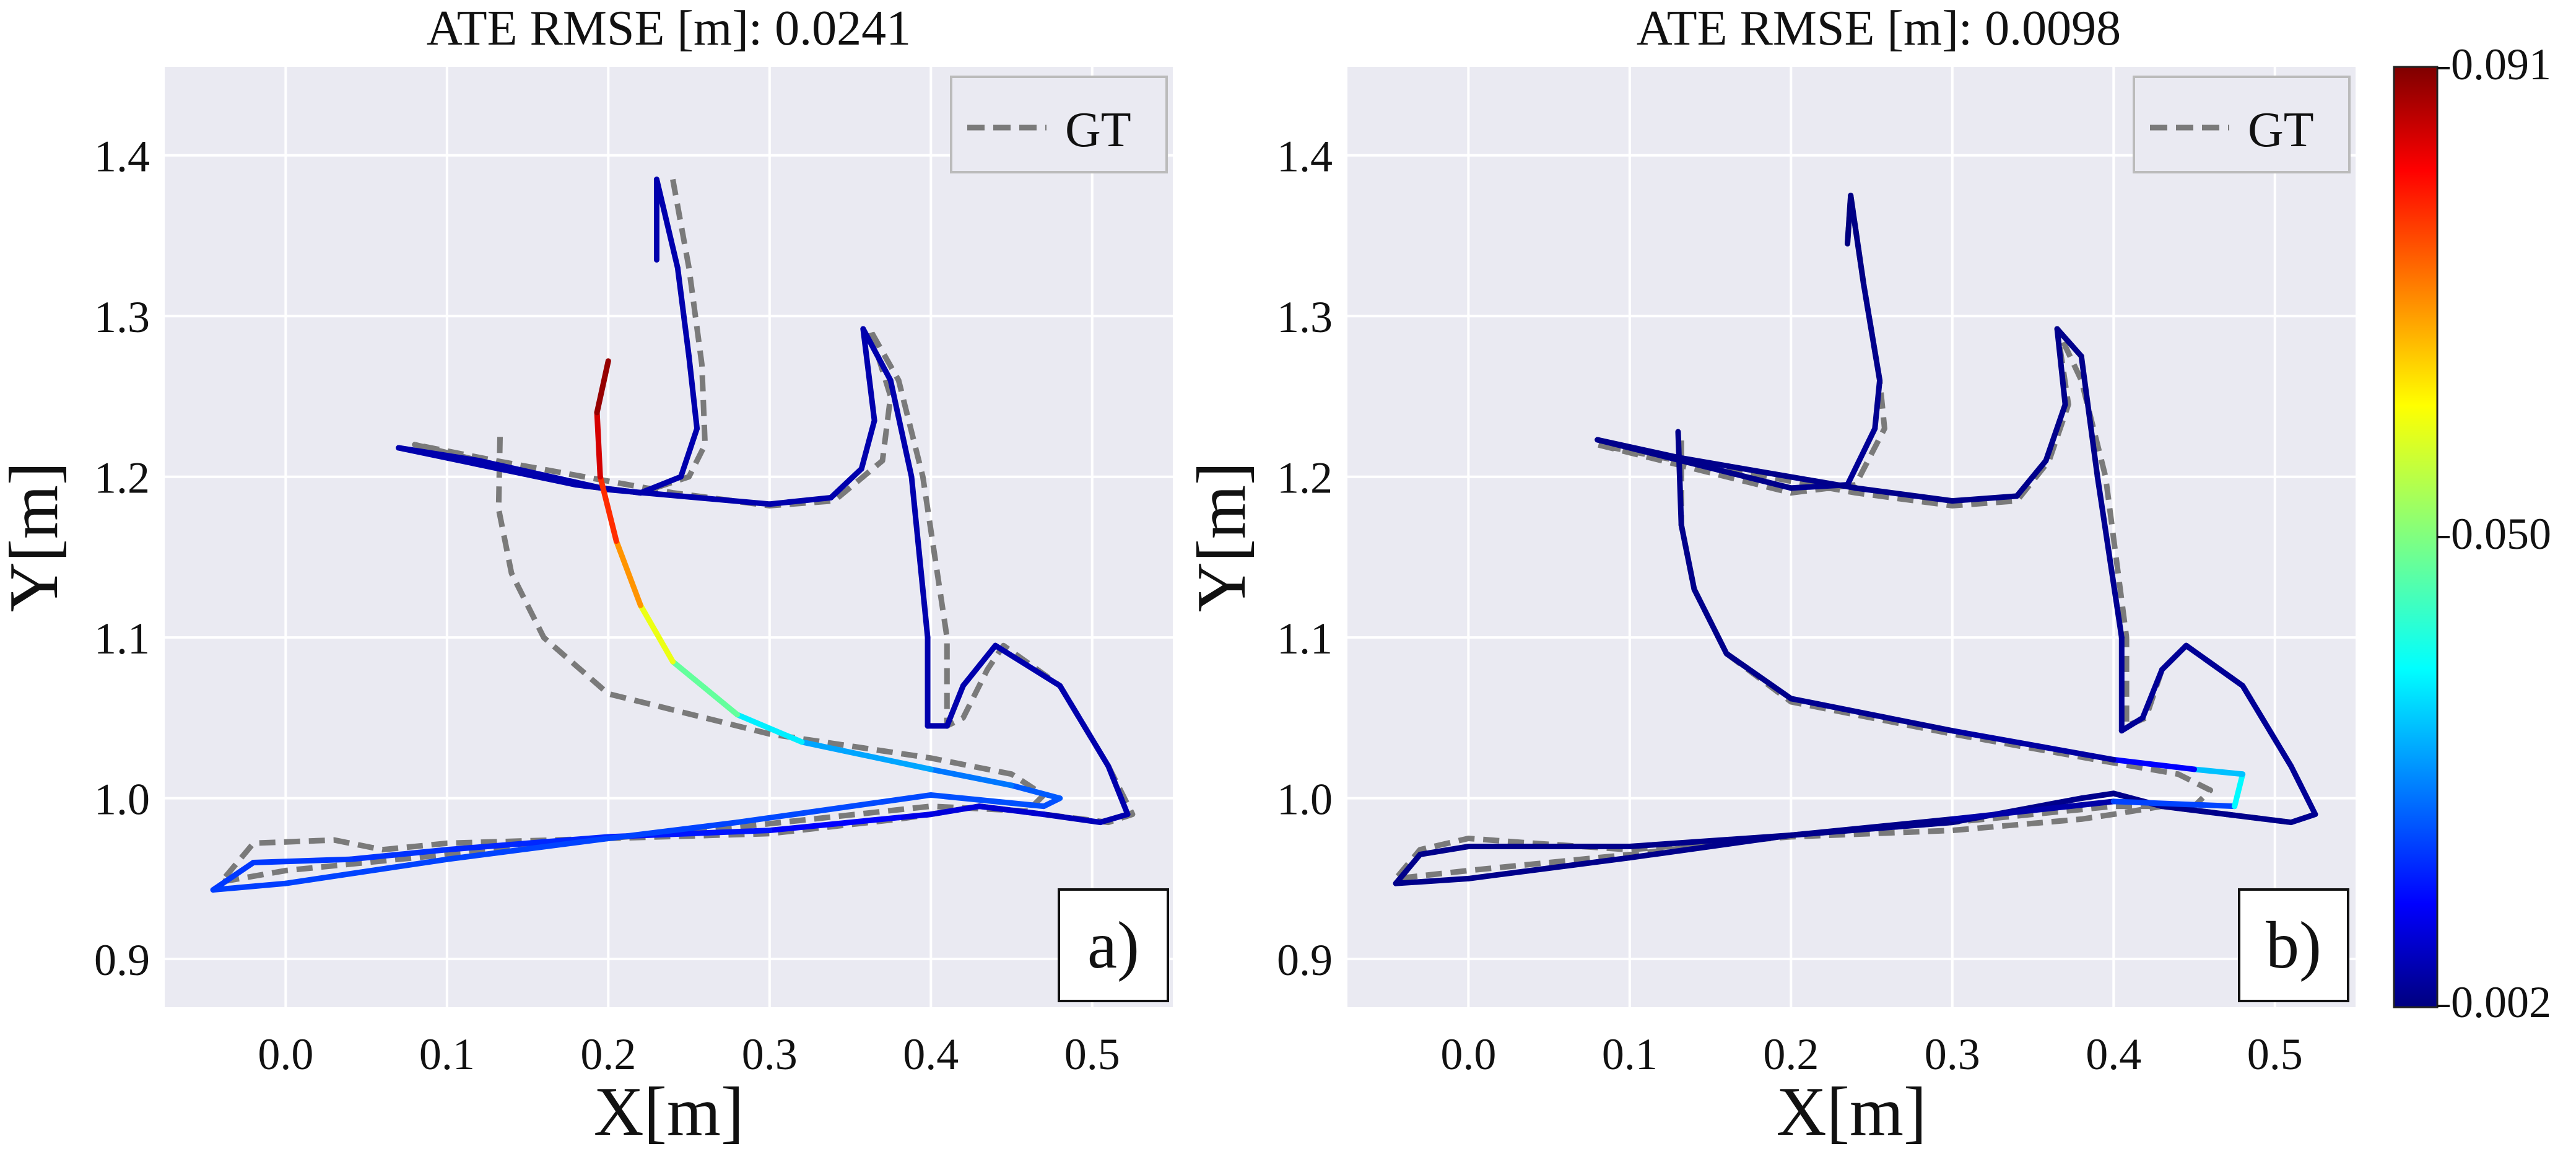  Describe the element at coordinates (669, 1111) in the screenshot. I see `x-axis-label-a: X[m]` at that location.